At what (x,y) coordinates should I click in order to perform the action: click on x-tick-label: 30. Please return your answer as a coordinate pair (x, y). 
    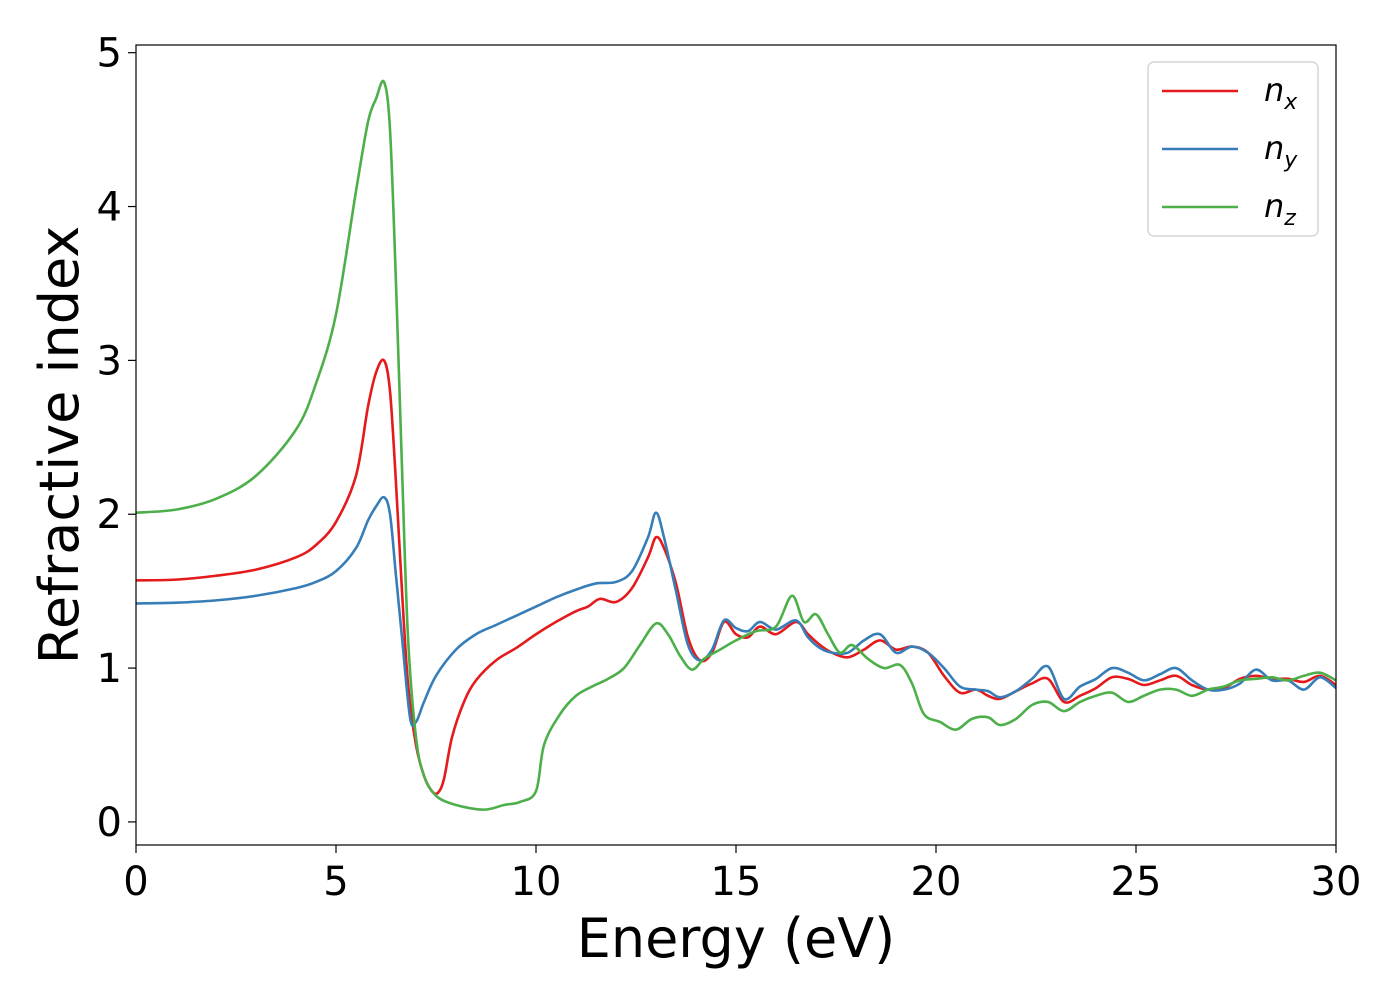
    Looking at the image, I should click on (1336, 882).